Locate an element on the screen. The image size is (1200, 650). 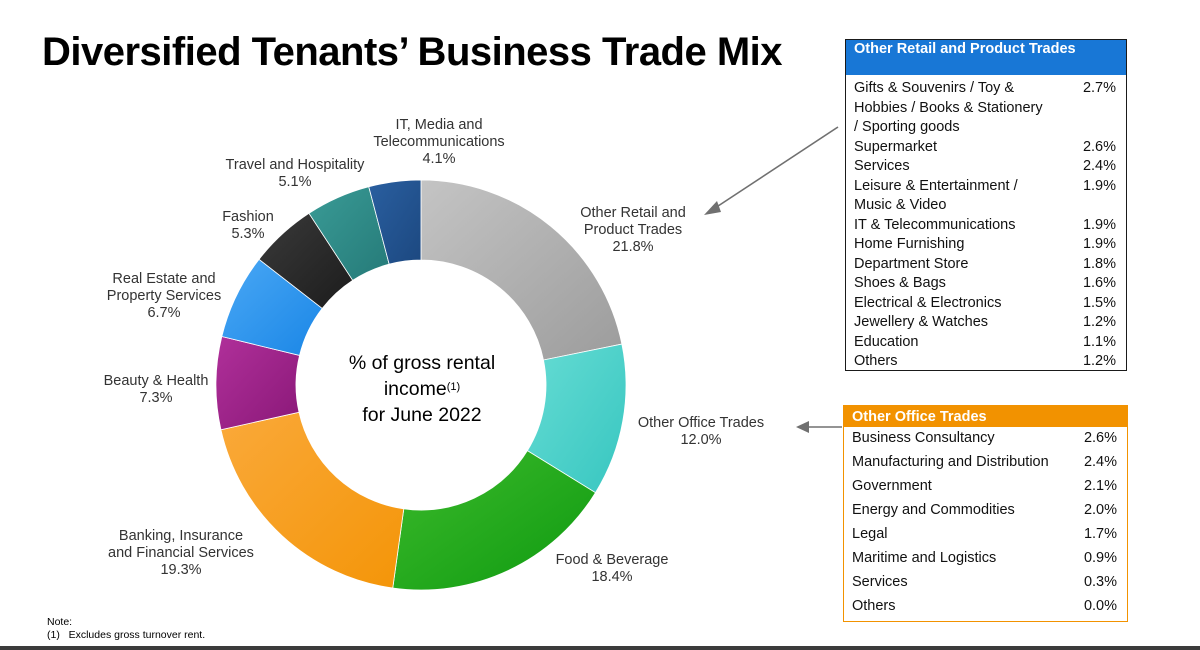
table-row: Department Store 1.8% is located at coordinates (986, 265).